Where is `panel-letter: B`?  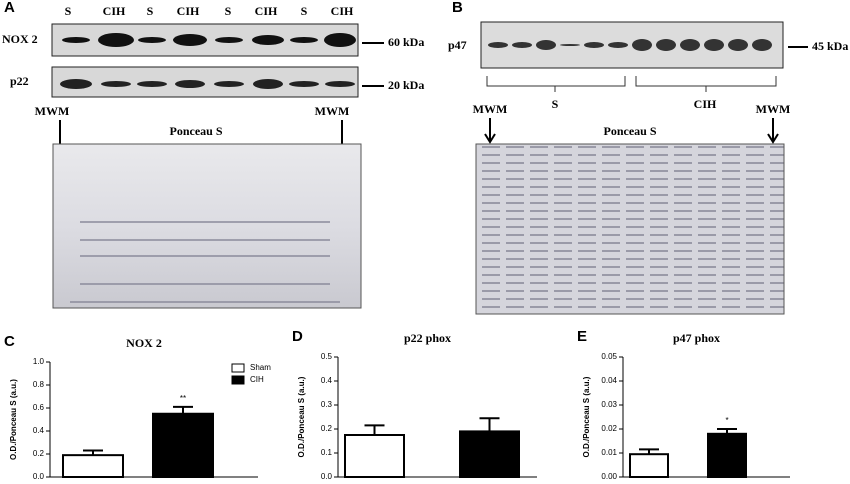 panel-letter: B is located at coordinates (457, 8).